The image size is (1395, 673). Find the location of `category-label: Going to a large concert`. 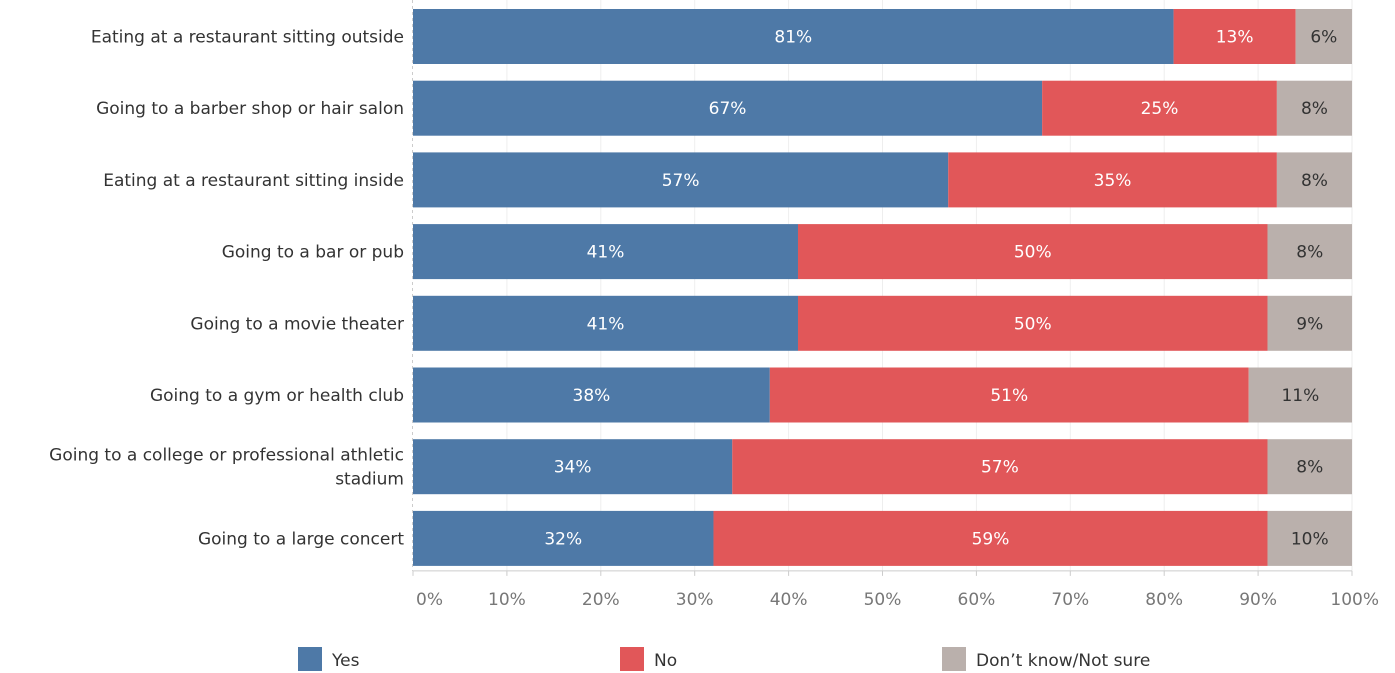

category-label: Going to a large concert is located at coordinates (301, 539).